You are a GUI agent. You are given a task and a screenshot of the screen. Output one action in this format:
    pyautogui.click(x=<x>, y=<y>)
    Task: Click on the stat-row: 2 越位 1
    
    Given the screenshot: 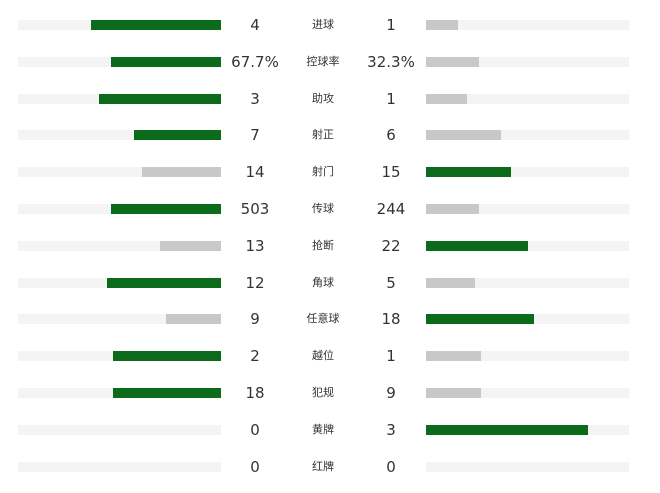 What is the action you would take?
    pyautogui.click(x=330, y=353)
    